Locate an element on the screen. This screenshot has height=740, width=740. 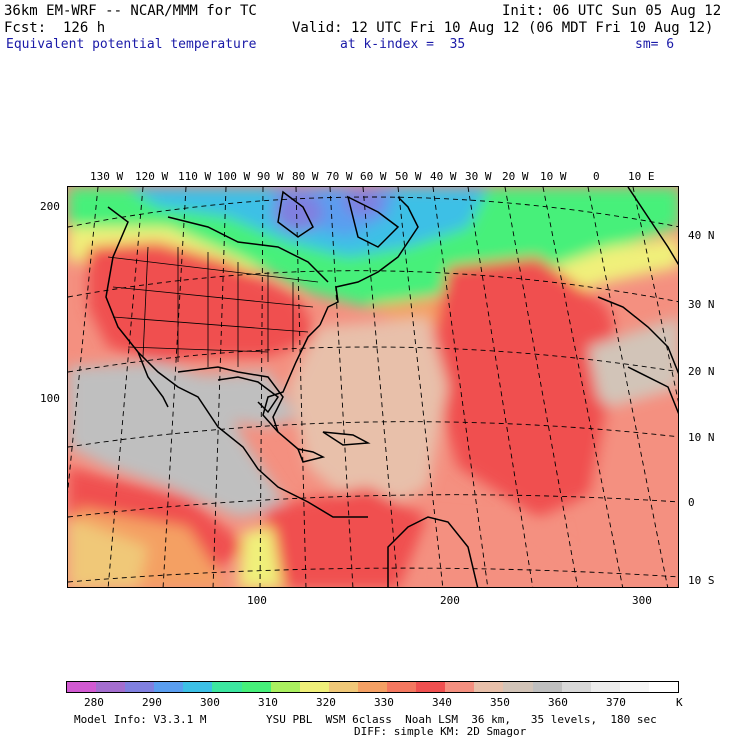
lon-label: 80 W is located at coordinates (305, 176).